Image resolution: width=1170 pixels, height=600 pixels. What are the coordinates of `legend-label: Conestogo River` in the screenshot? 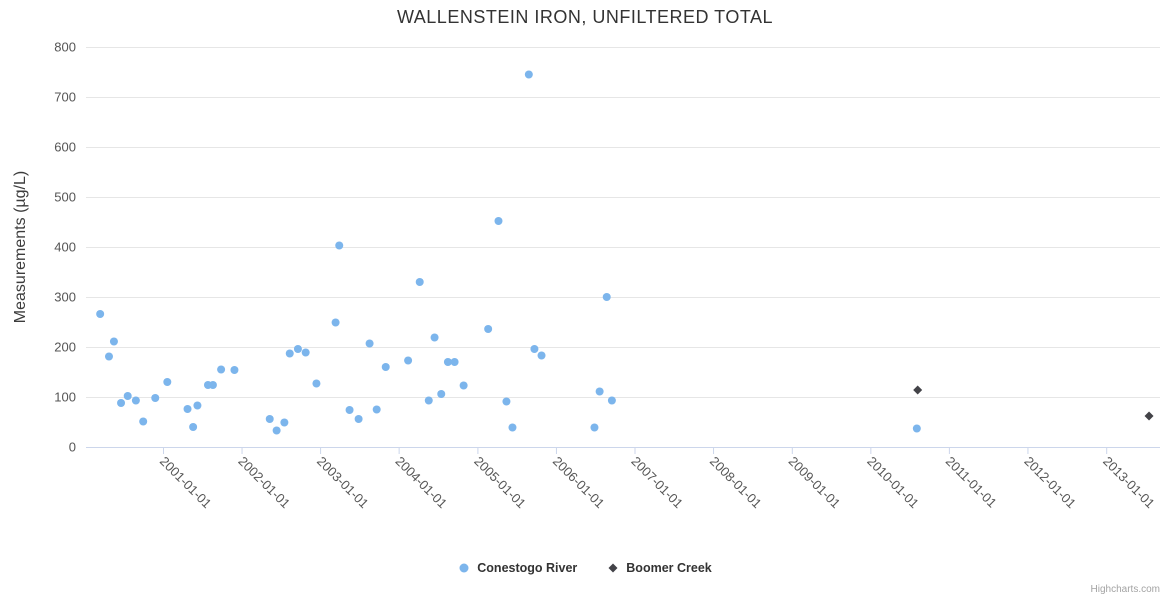 It's located at (527, 568).